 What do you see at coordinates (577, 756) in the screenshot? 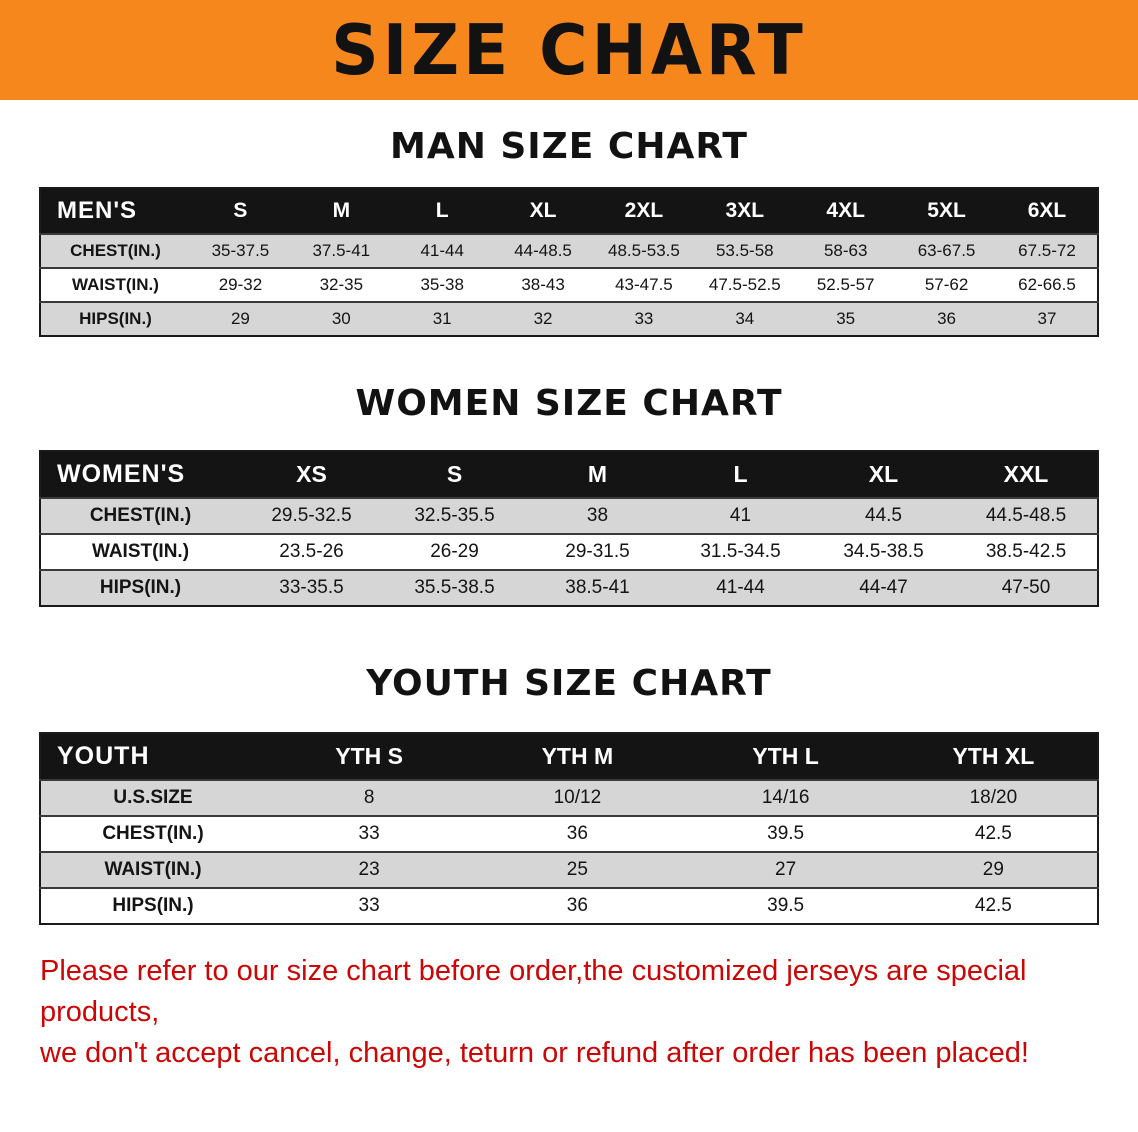
I see `youth-size-header: YTH M` at bounding box center [577, 756].